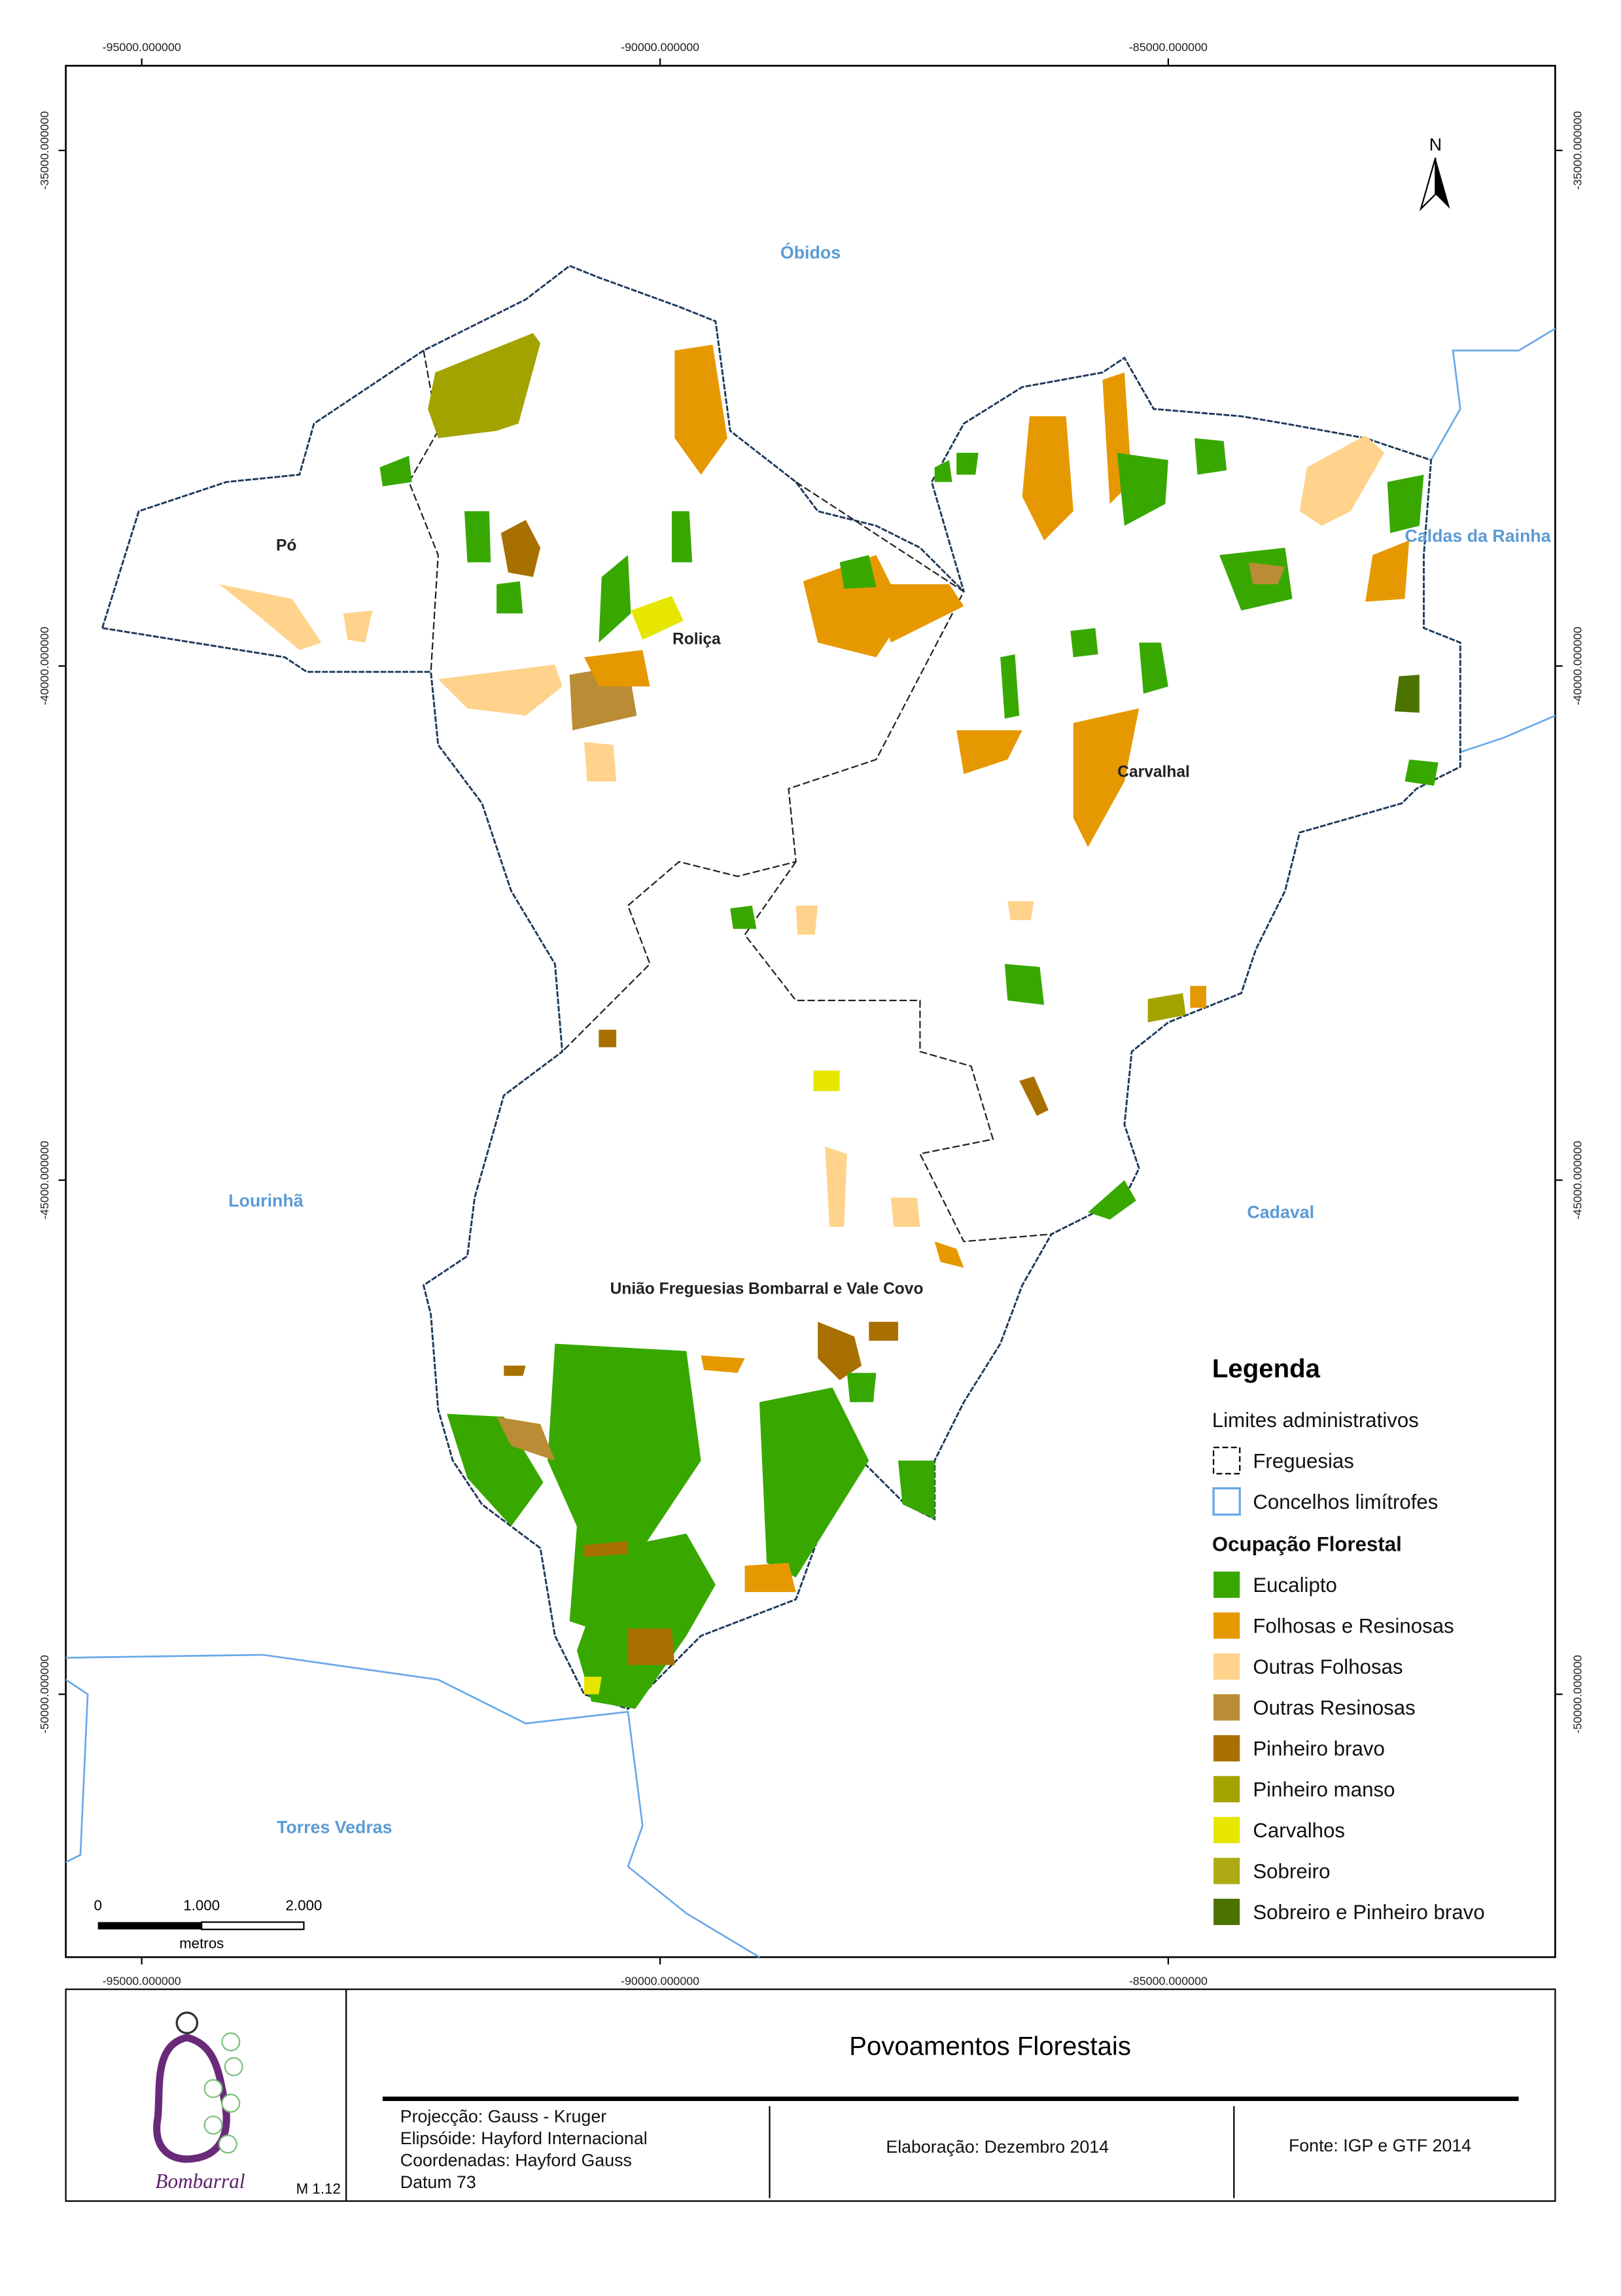  Describe the element at coordinates (1353, 1627) in the screenshot. I see `legend-label: Folhosas e Resinosas` at that location.